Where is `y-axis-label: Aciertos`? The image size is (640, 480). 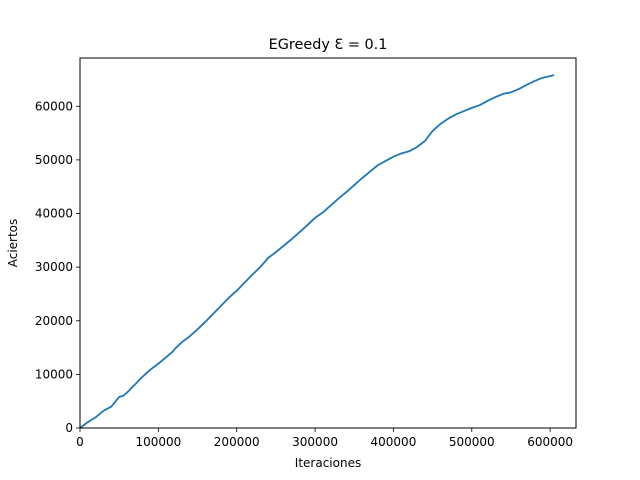 y-axis-label: Aciertos is located at coordinates (13, 243).